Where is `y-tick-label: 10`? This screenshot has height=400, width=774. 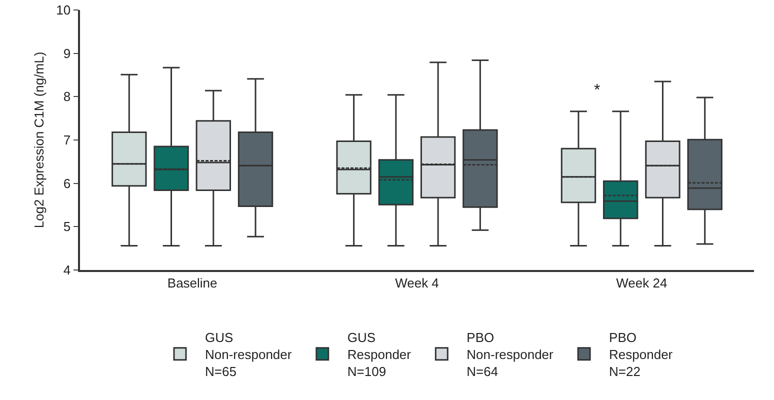 y-tick-label: 10 is located at coordinates (63, 10).